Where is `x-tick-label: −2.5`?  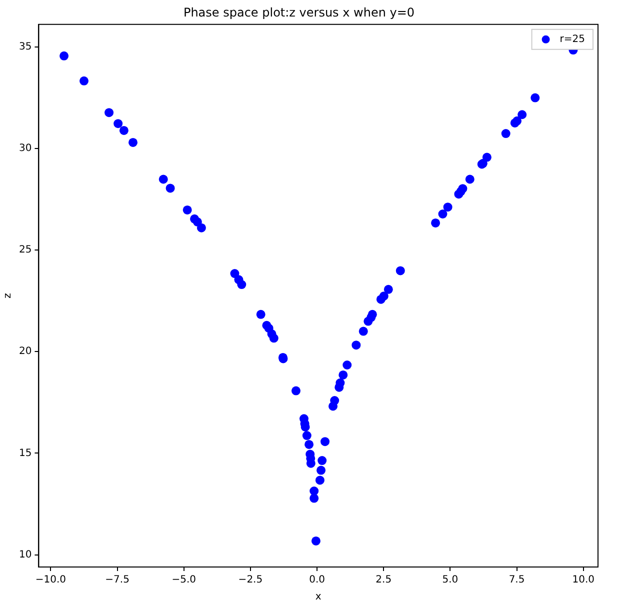 x-tick-label: −2.5 is located at coordinates (250, 580).